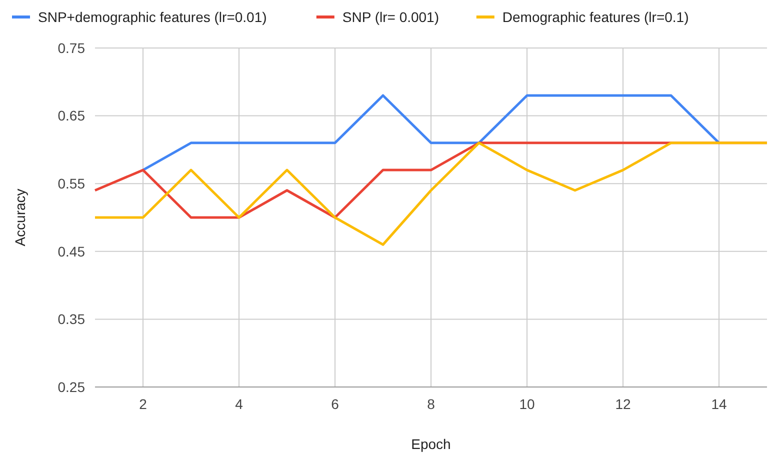 This screenshot has width=770, height=461. Describe the element at coordinates (527, 404) in the screenshot. I see `x-tick-label: 10` at that location.